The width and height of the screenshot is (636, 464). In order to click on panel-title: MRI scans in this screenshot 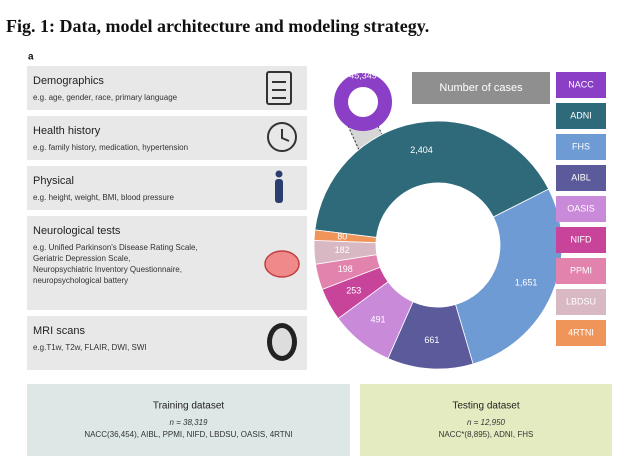, I will do `click(59, 331)`.